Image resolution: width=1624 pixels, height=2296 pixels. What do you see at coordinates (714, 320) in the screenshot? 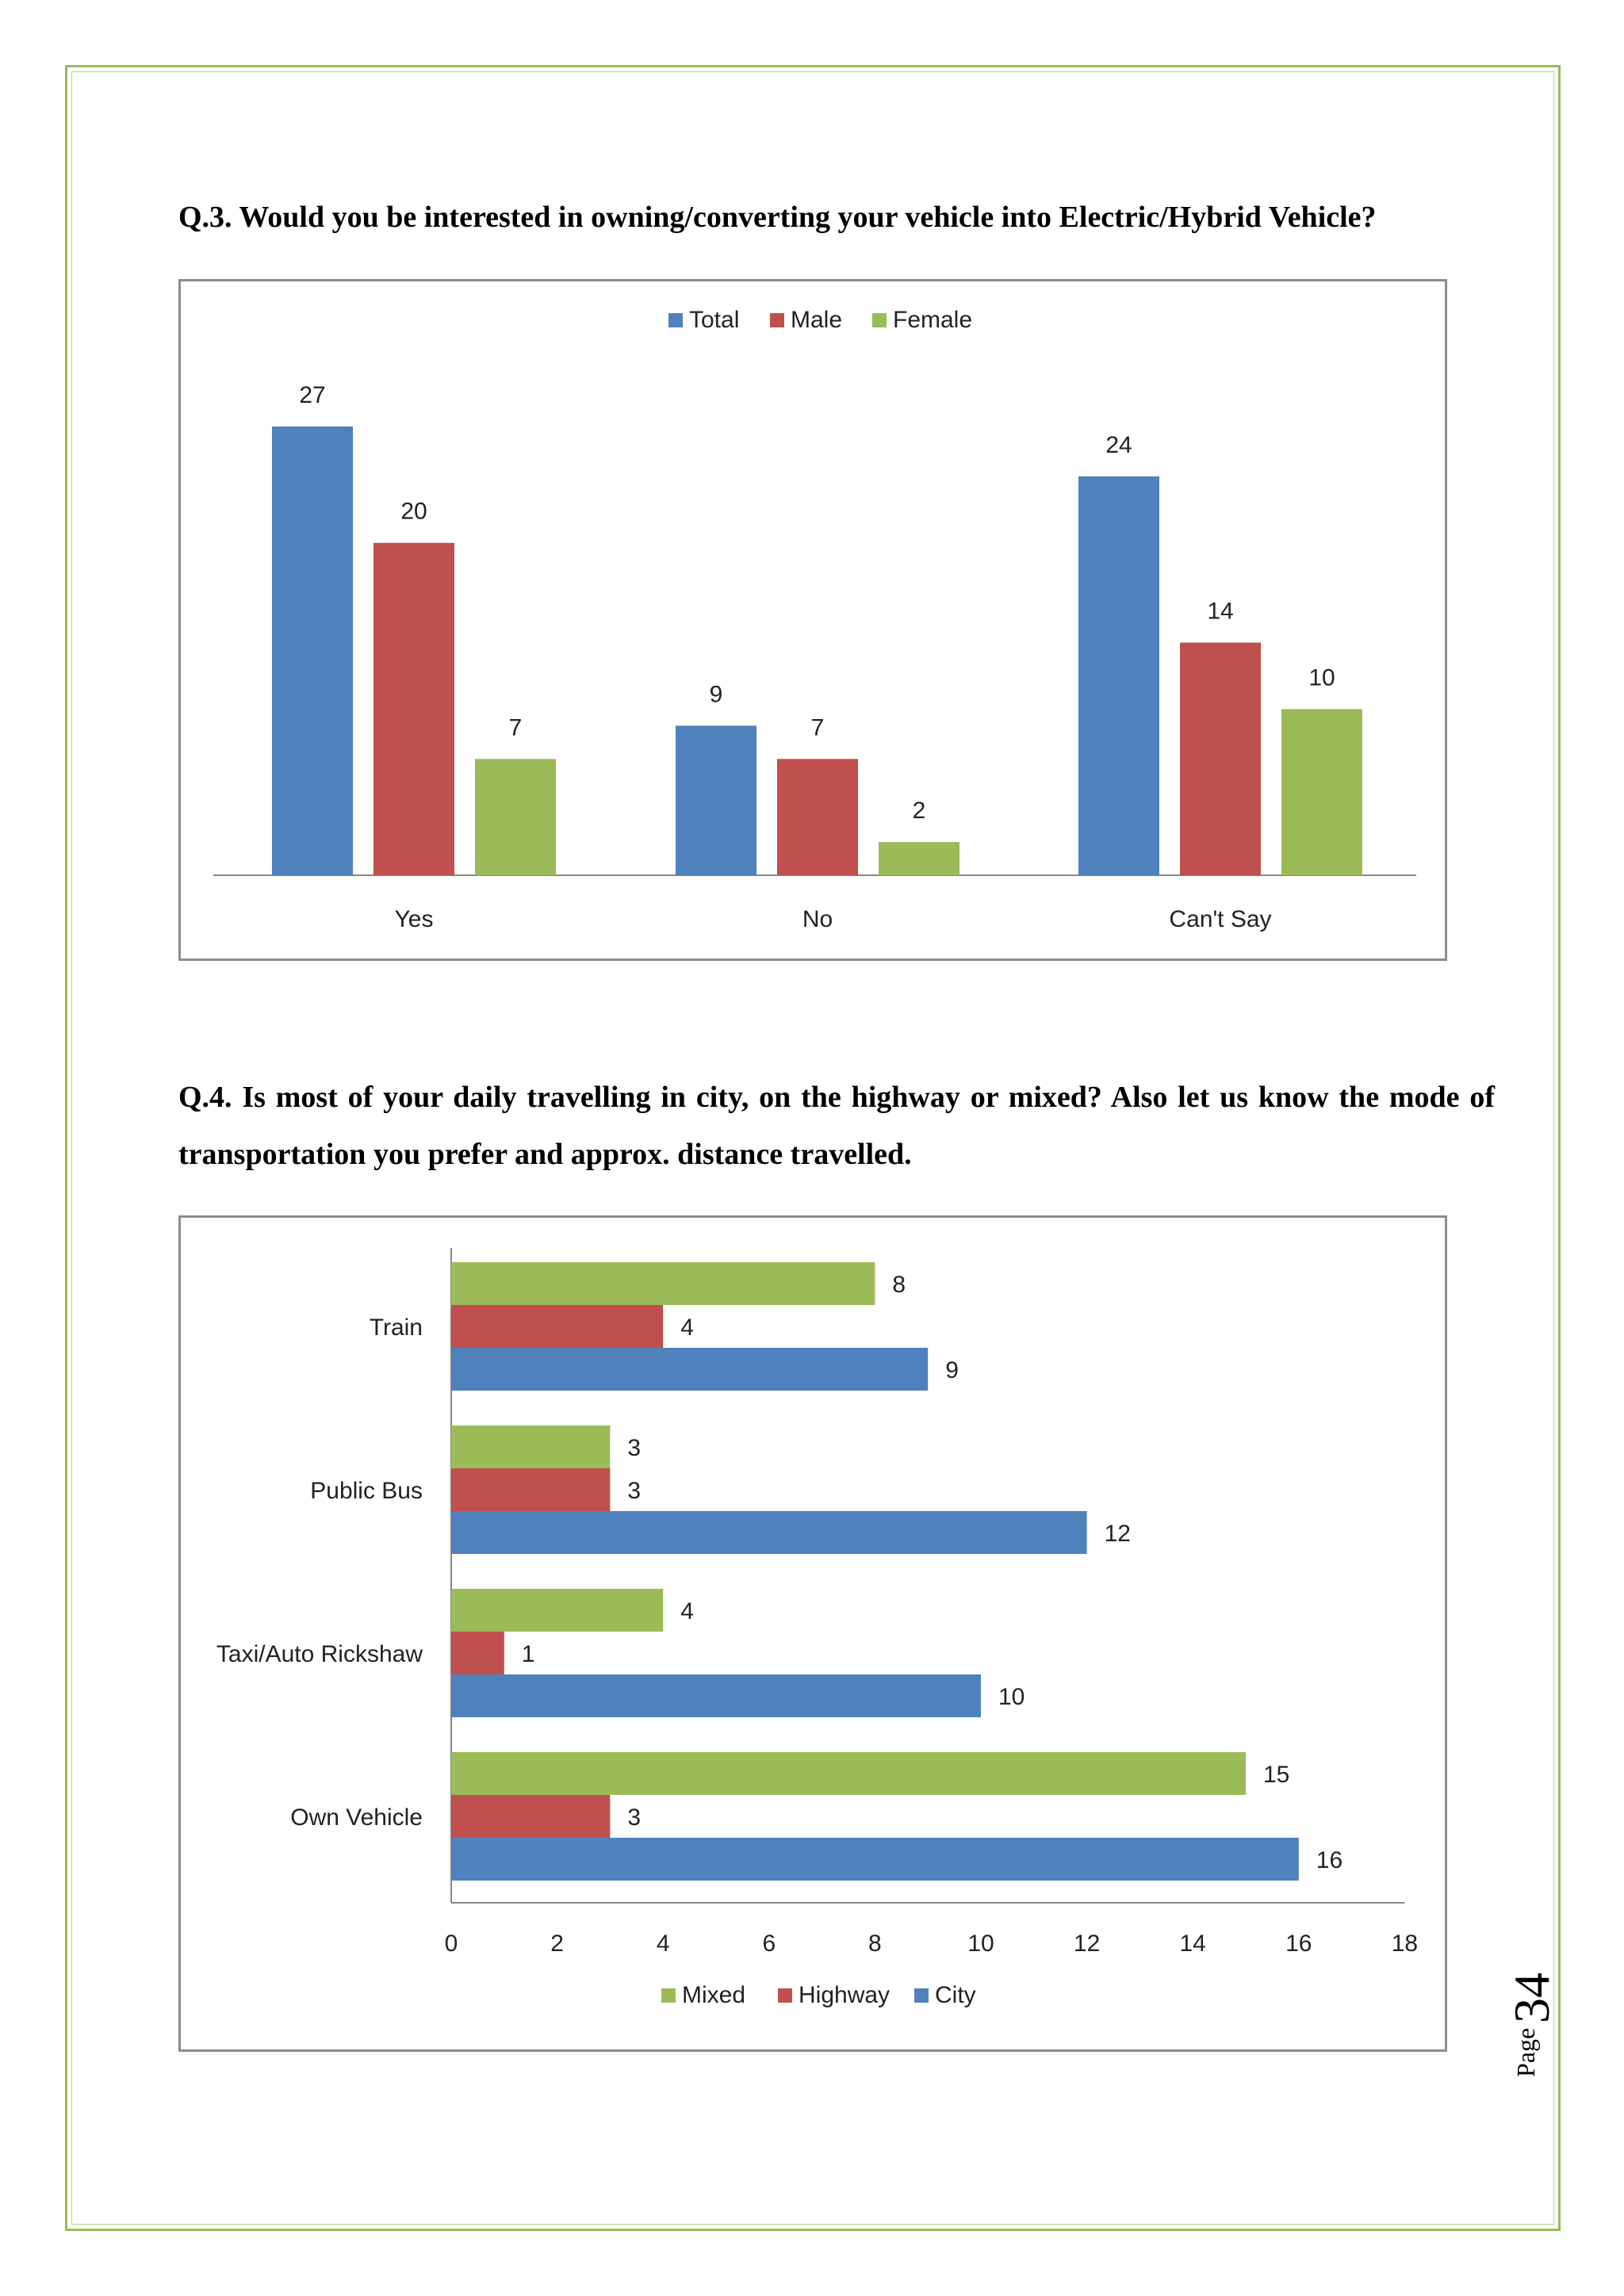
I see `legend-label-total: Total` at bounding box center [714, 320].